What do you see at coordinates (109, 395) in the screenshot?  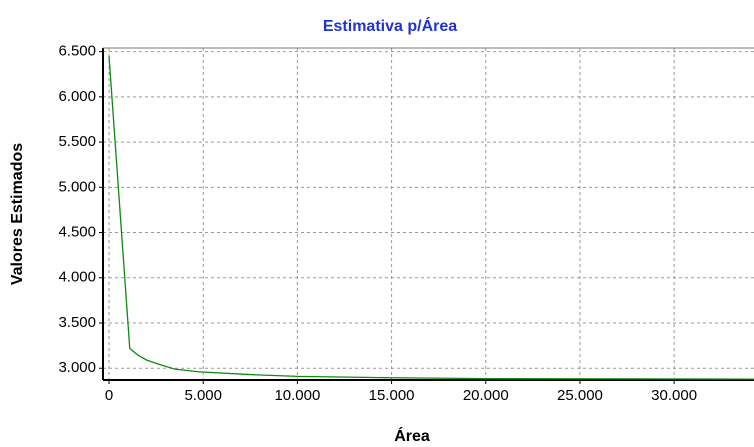 I see `x-tick-label: 0` at bounding box center [109, 395].